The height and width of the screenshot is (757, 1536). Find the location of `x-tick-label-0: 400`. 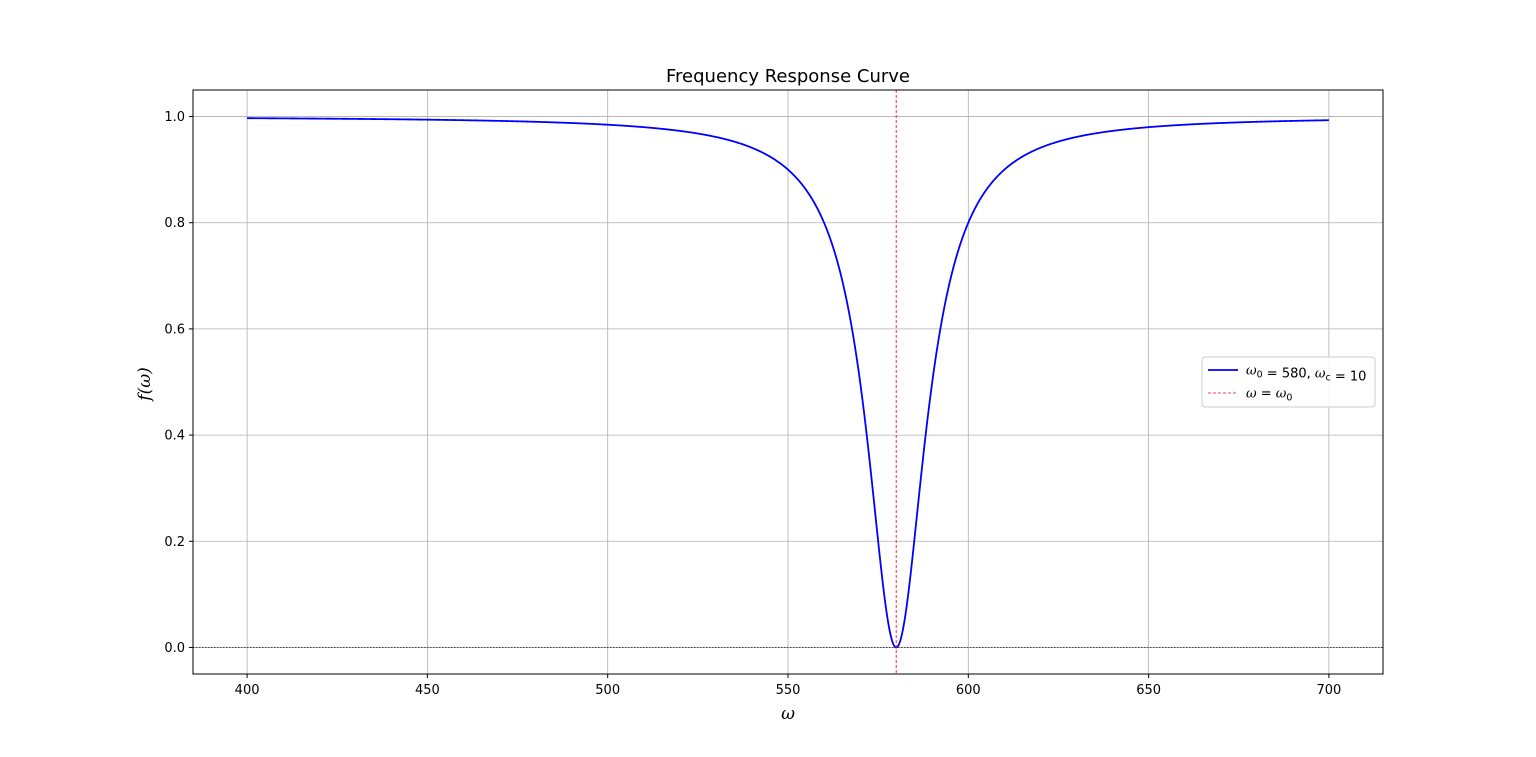

x-tick-label-0: 400 is located at coordinates (247, 690).